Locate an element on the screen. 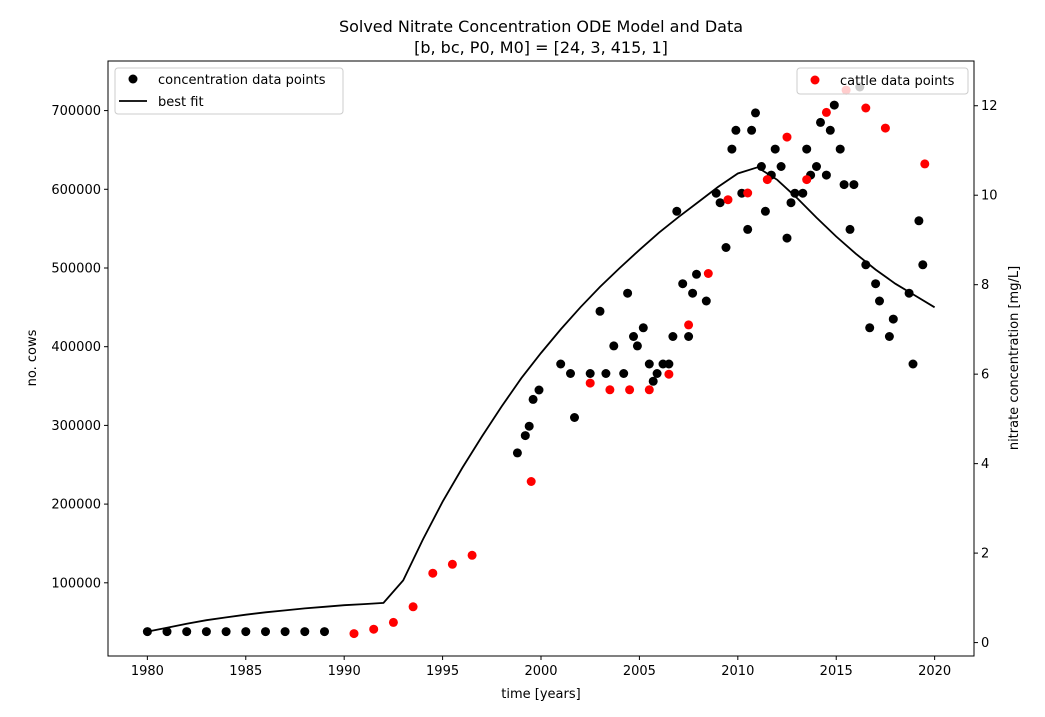 The height and width of the screenshot is (717, 1045). y-axis-right-label: nitrate concentration [mg/L] is located at coordinates (1014, 358).